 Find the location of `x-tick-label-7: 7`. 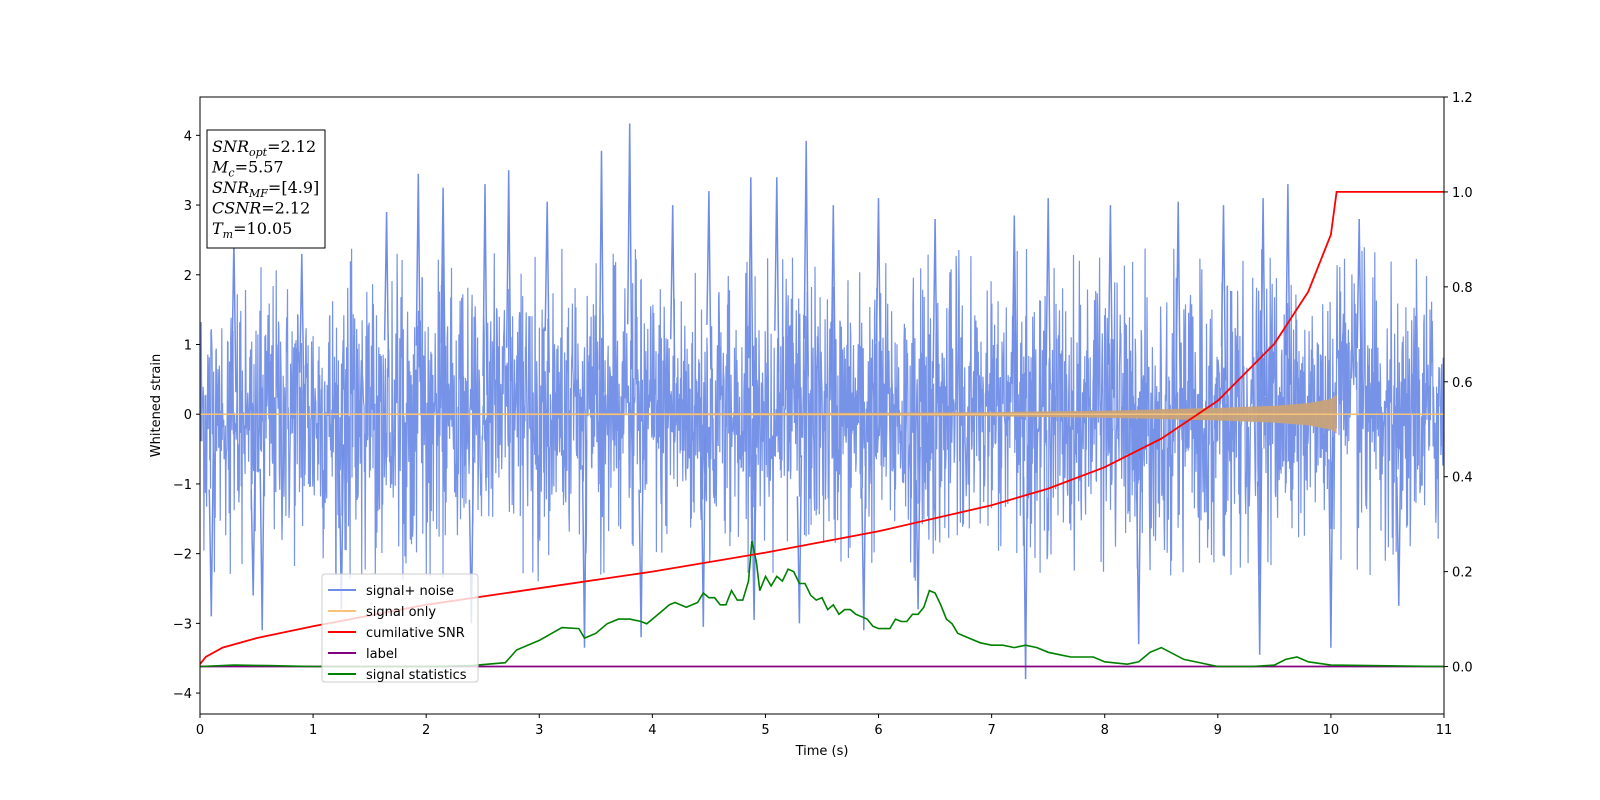

x-tick-label-7: 7 is located at coordinates (991, 730).